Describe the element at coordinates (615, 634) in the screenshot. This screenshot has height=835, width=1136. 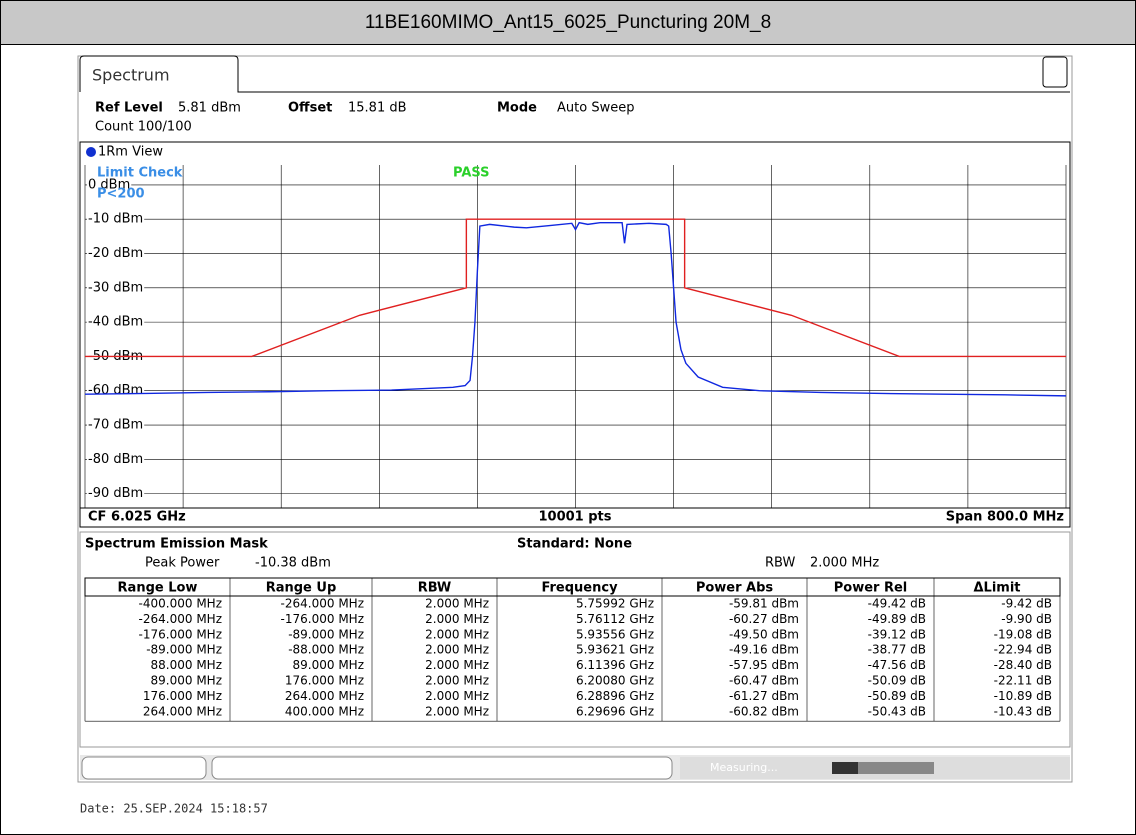
I see `cell: 5.93556 GHz` at that location.